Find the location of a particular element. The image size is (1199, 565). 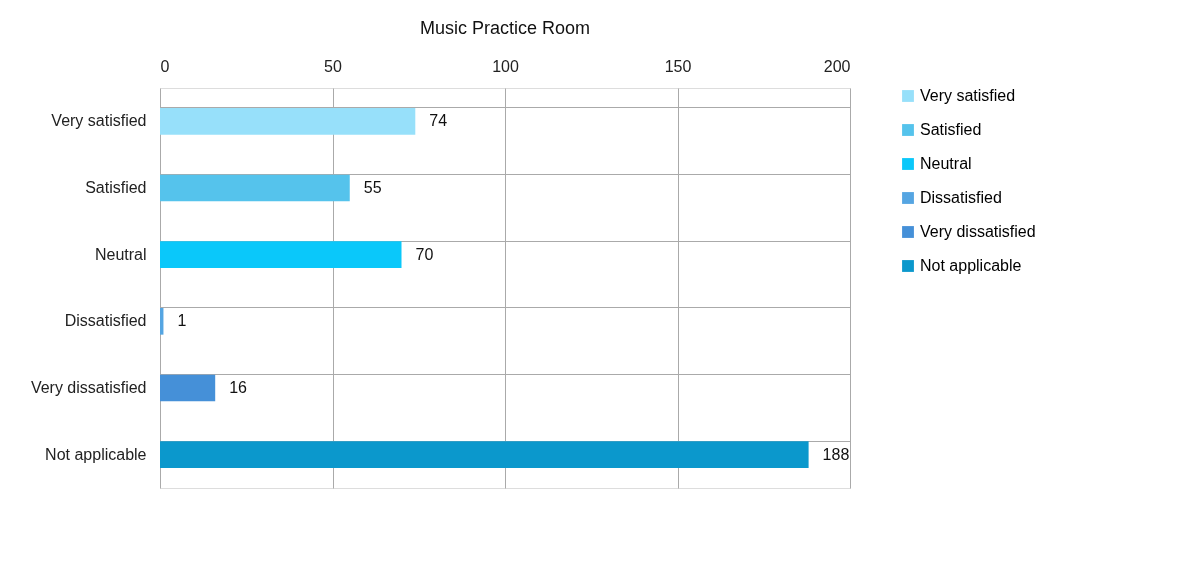

y-tick-label: Very dissatisfied is located at coordinates (88, 387).